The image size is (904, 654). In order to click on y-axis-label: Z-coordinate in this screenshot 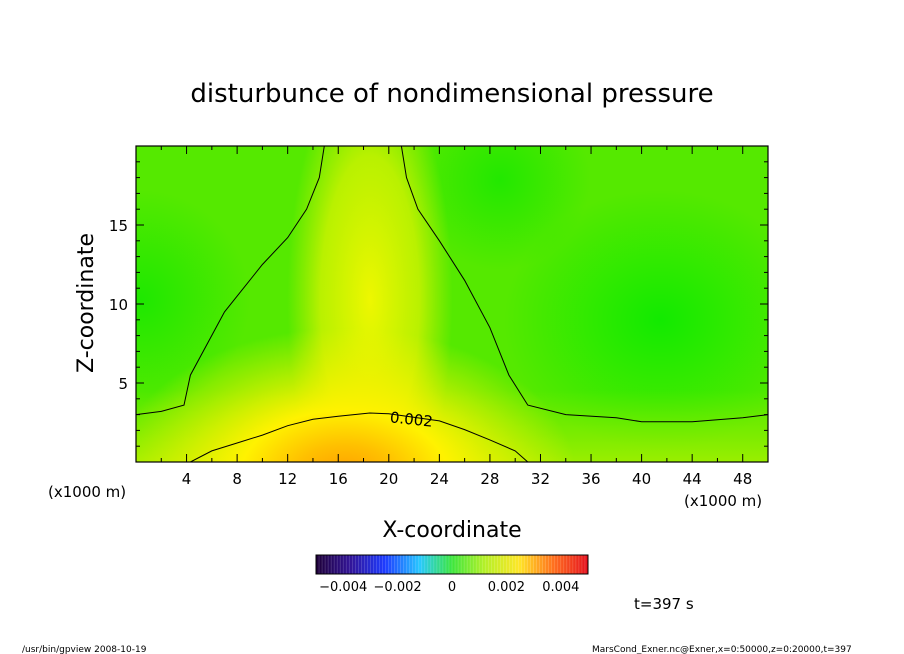, I will do `click(86, 303)`.